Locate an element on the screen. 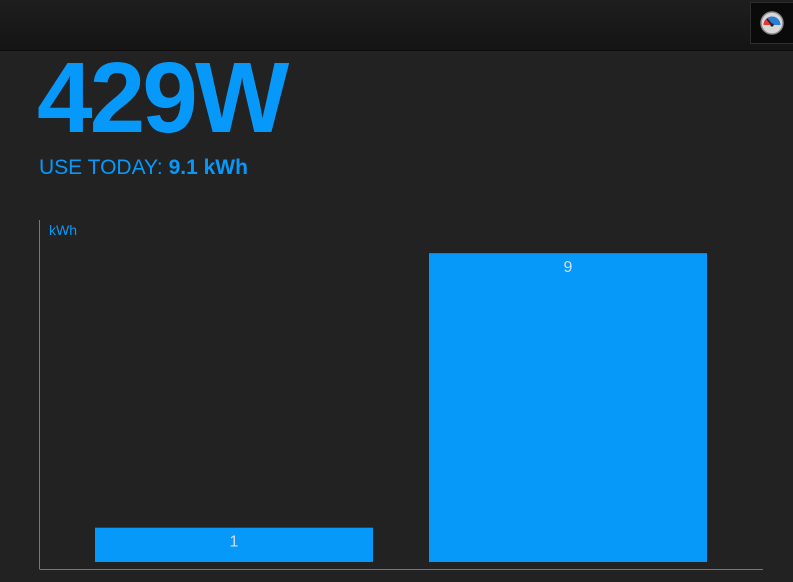 This screenshot has height=582, width=793. bar-value-label: 1 is located at coordinates (234, 542).